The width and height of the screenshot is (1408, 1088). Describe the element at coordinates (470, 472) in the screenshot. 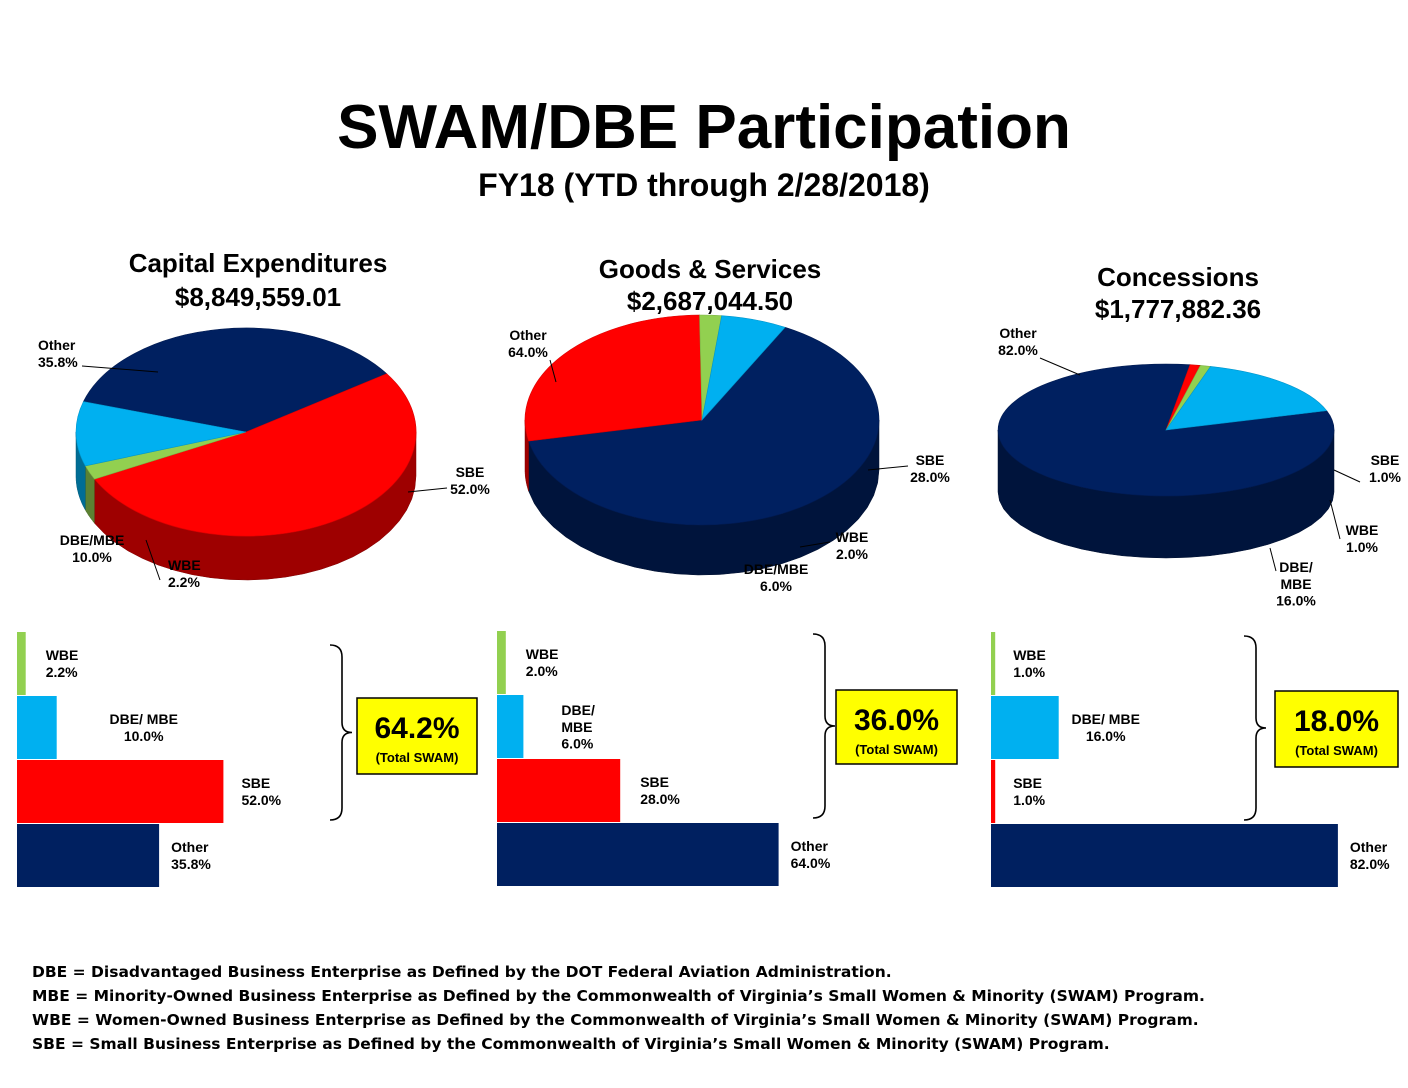

I see `pie-label-sbe-line: SBE` at that location.